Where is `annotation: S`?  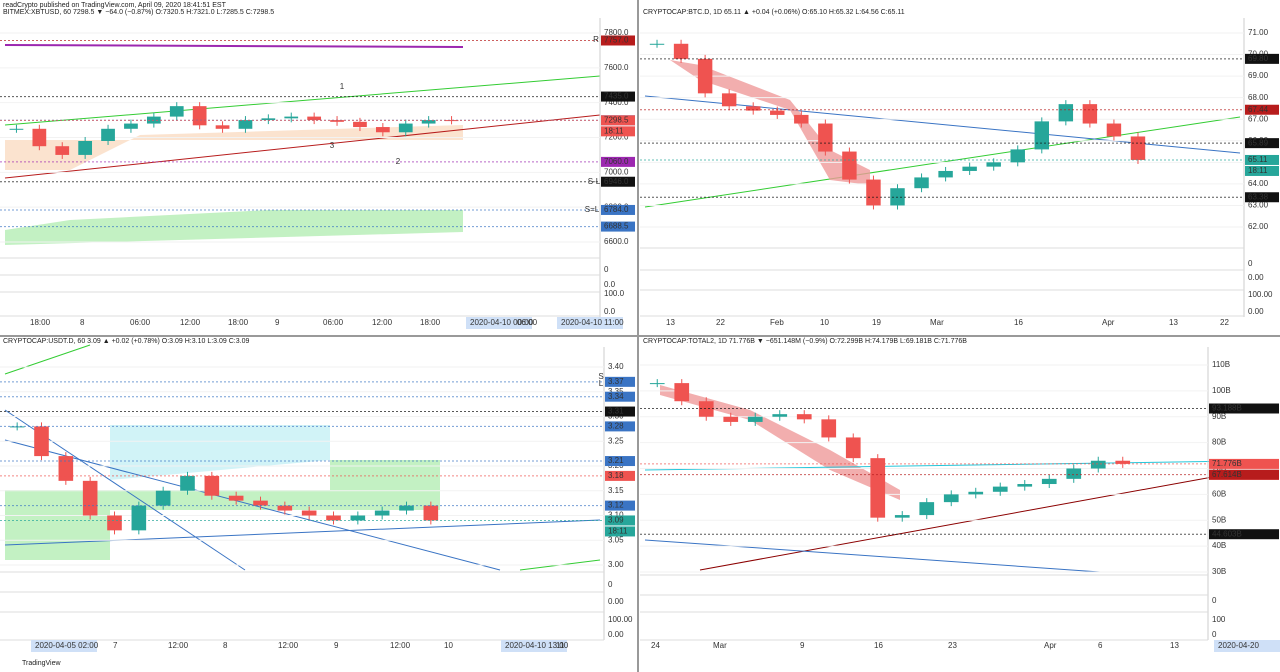 annotation: S is located at coordinates (600, 376).